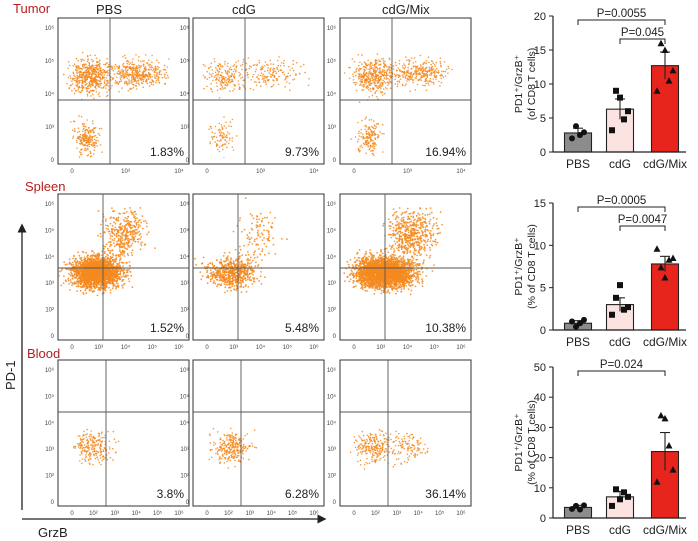 The image size is (698, 541). What do you see at coordinates (221, 9) in the screenshot?
I see `flow-row: Tumor PBS cdG cdG/Mix` at bounding box center [221, 9].